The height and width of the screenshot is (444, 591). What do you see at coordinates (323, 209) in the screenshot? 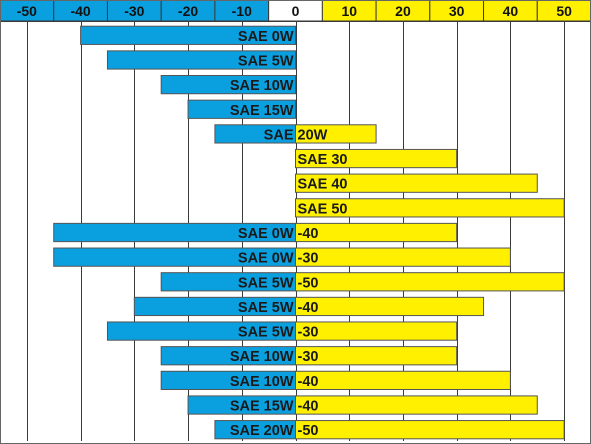
I see `hot-label: SAE 50` at bounding box center [323, 209].